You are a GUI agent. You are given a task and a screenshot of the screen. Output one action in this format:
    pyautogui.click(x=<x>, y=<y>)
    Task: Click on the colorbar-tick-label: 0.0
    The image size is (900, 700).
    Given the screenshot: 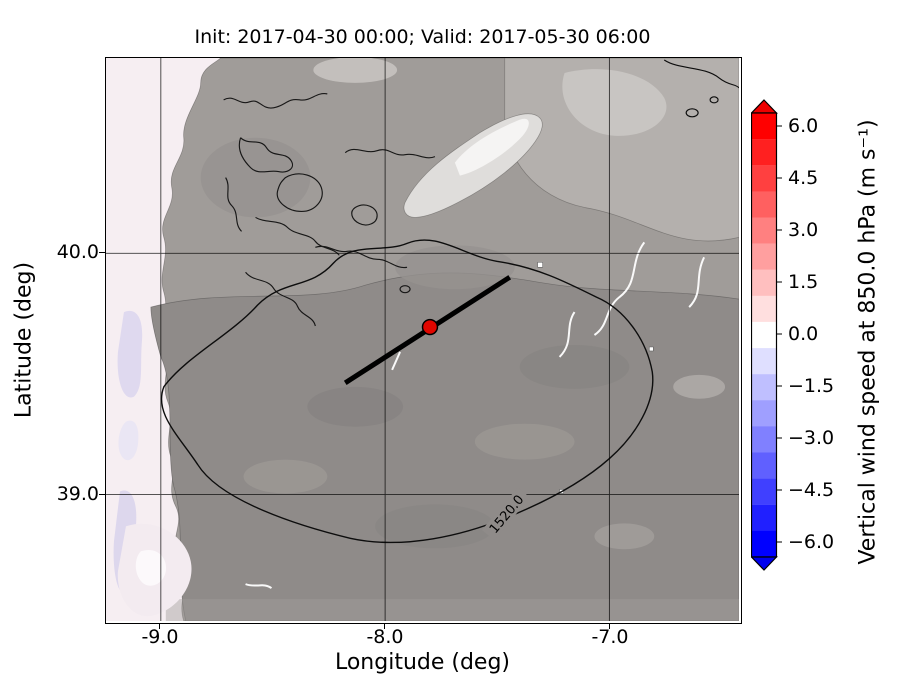 What is the action you would take?
    pyautogui.click(x=803, y=334)
    